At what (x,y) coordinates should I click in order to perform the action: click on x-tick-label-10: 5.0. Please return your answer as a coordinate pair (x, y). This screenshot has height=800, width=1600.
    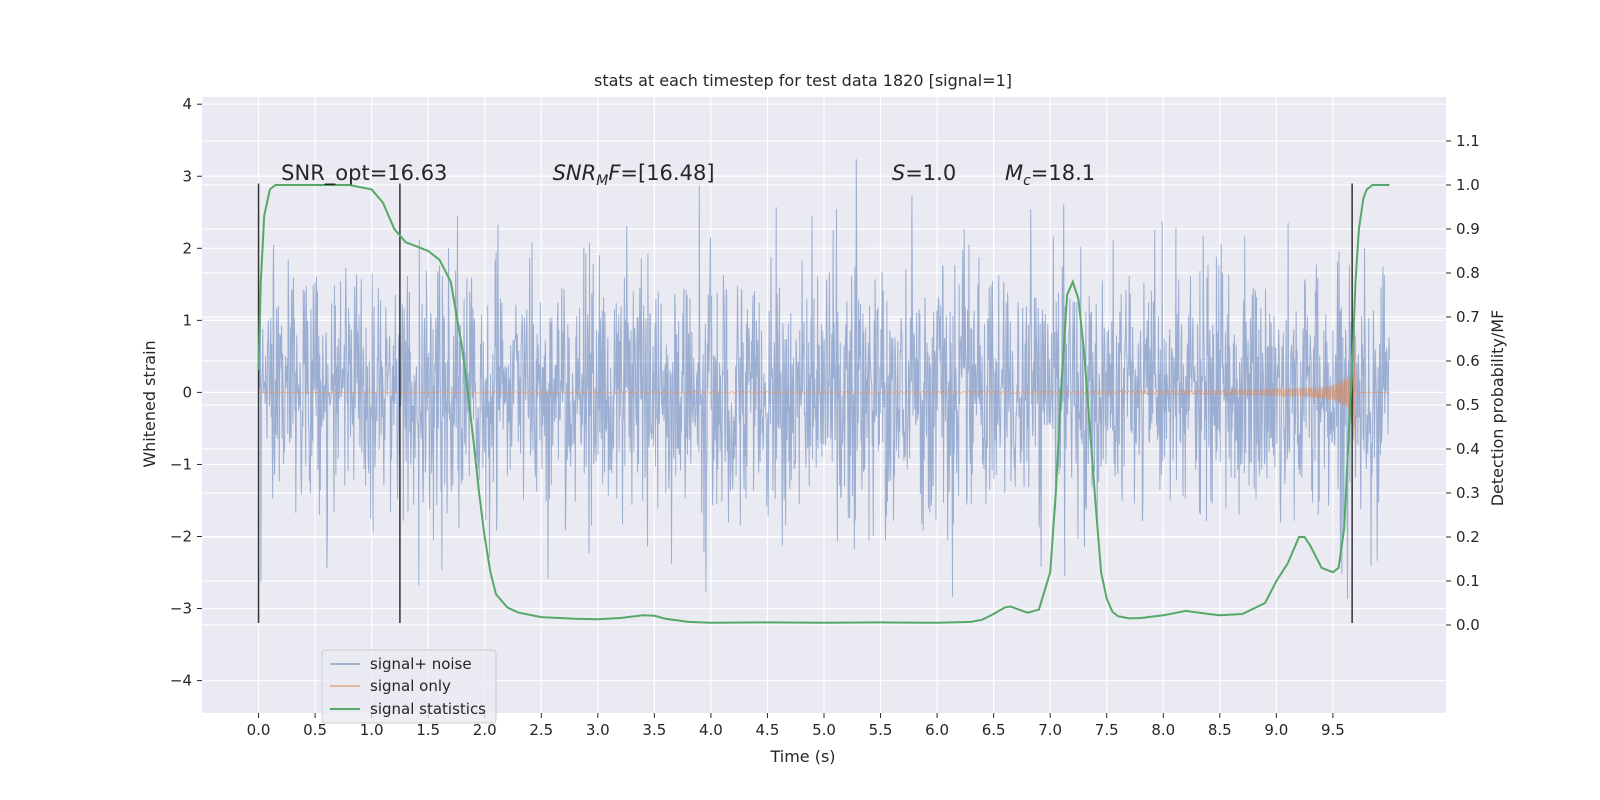
    Looking at the image, I should click on (824, 730).